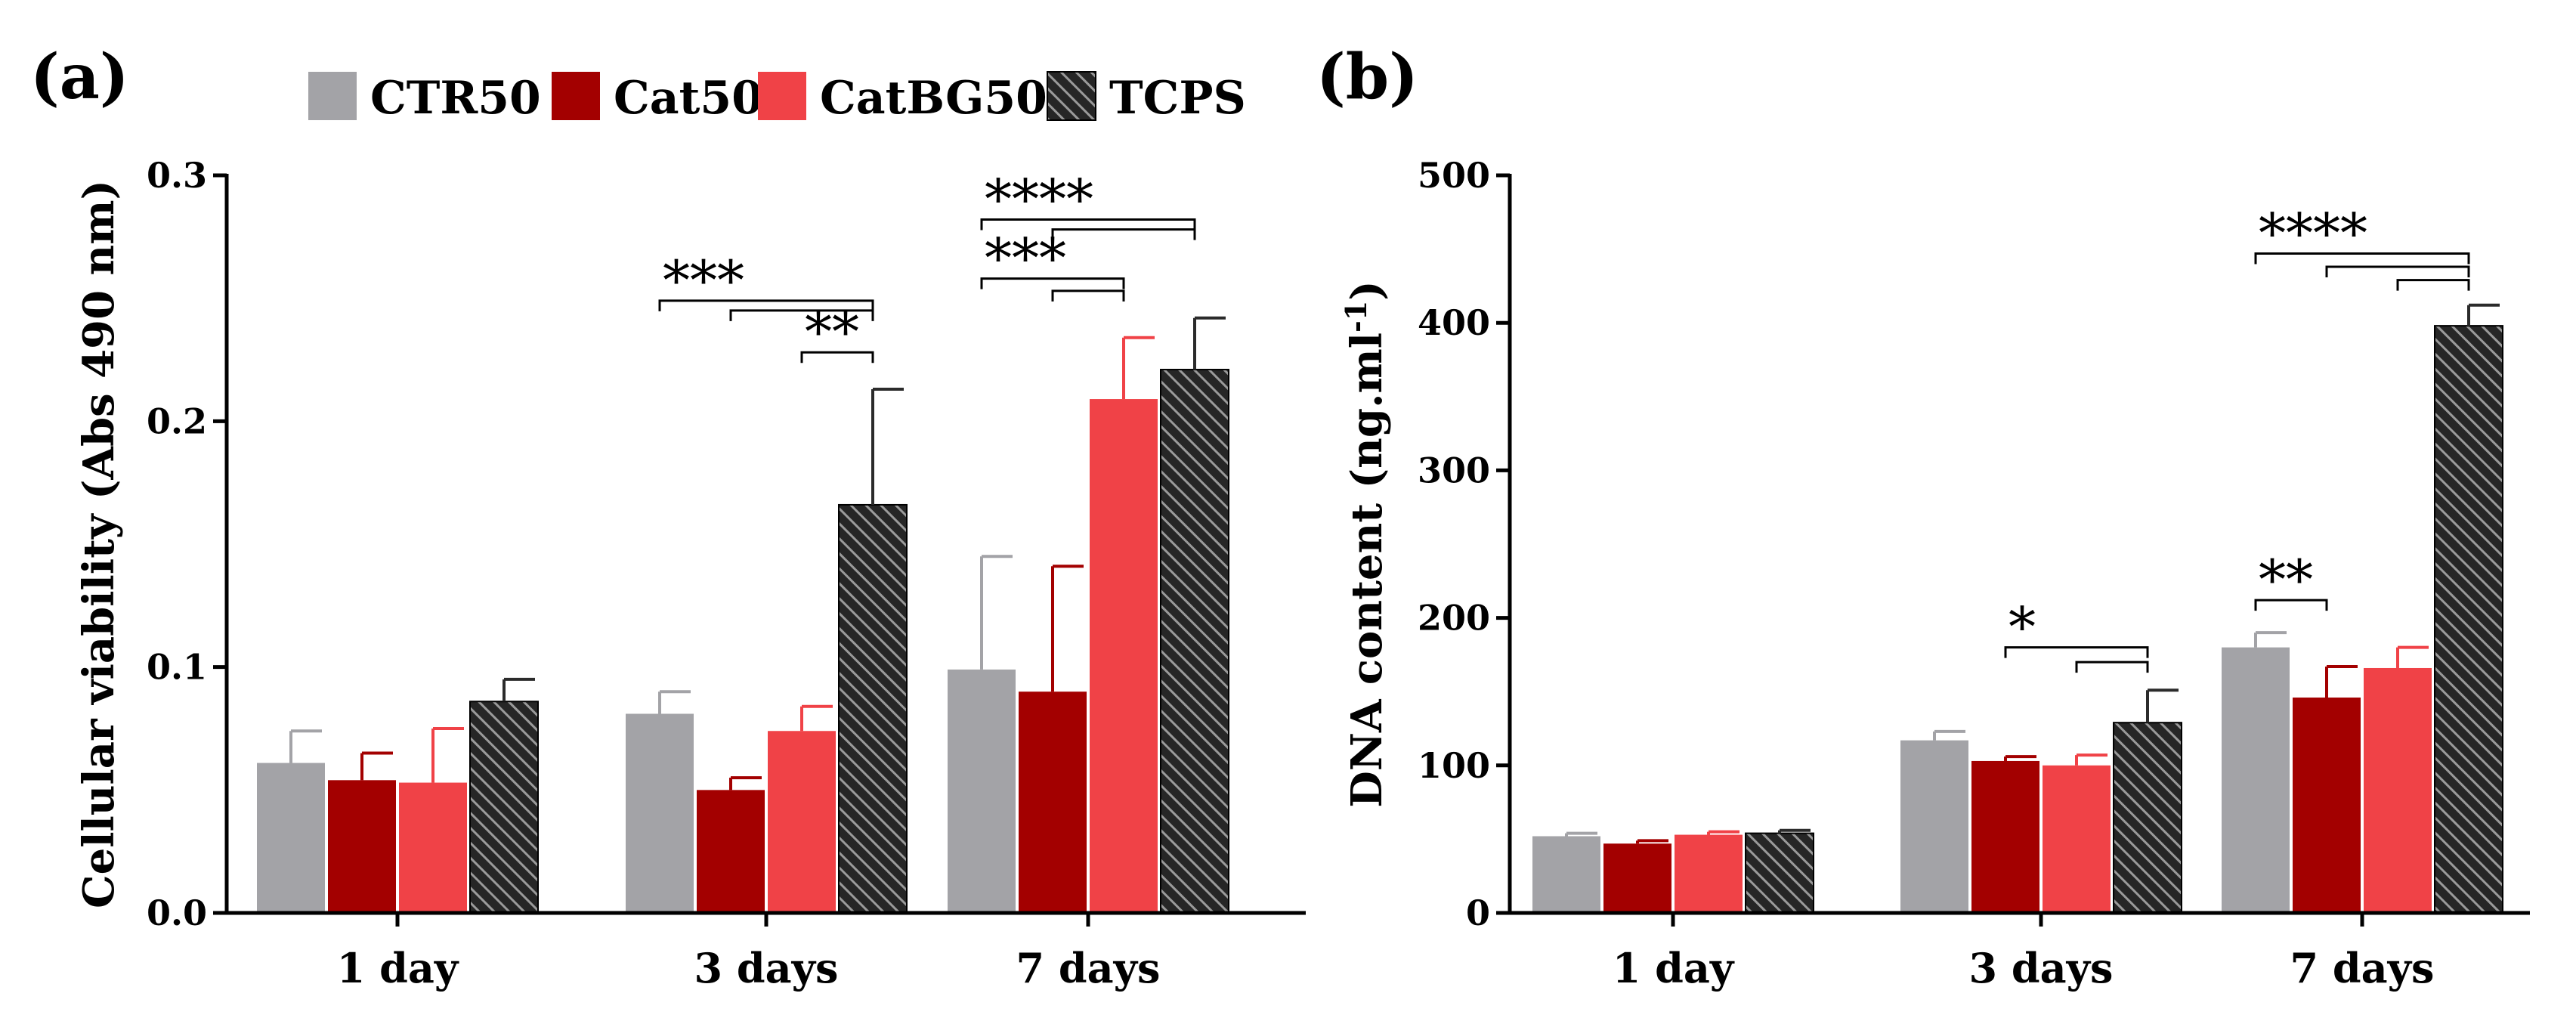 The width and height of the screenshot is (2576, 1021). What do you see at coordinates (1367, 570) in the screenshot?
I see `panel-b-y-axis-label-main: DNA content (ng.ml` at bounding box center [1367, 570].